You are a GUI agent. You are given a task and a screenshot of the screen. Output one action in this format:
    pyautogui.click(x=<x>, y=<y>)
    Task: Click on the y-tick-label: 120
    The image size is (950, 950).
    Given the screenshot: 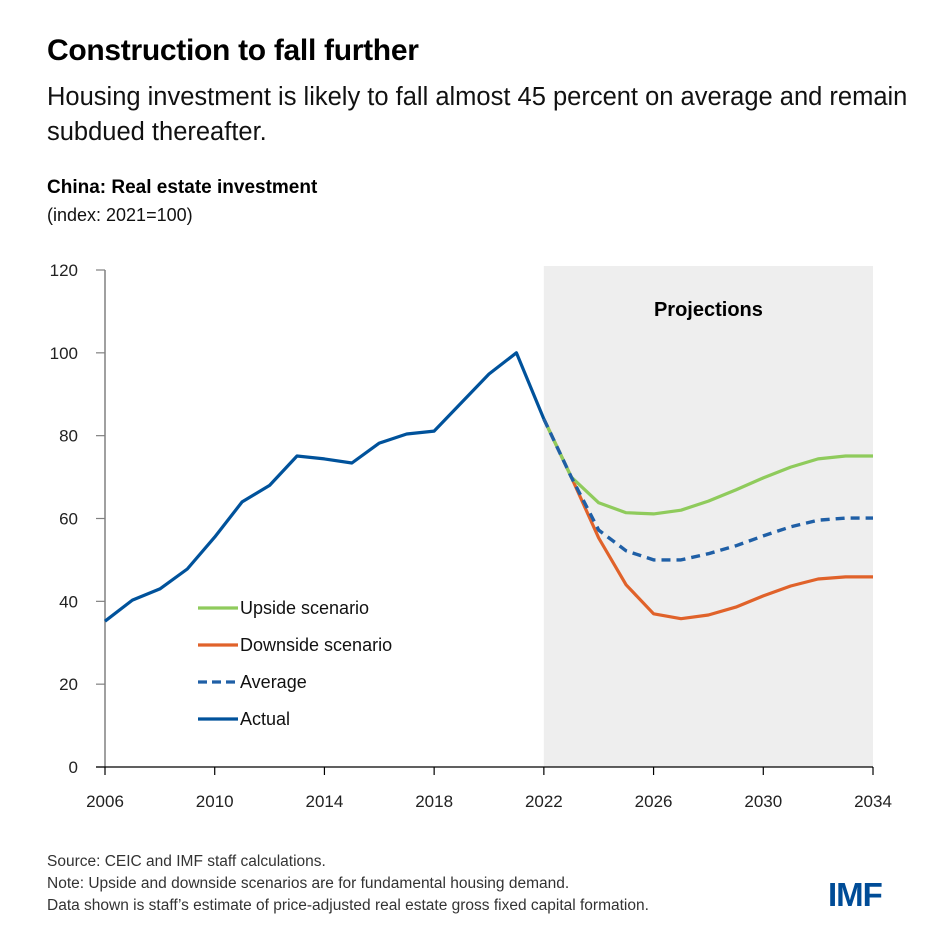 What is the action you would take?
    pyautogui.click(x=64, y=270)
    